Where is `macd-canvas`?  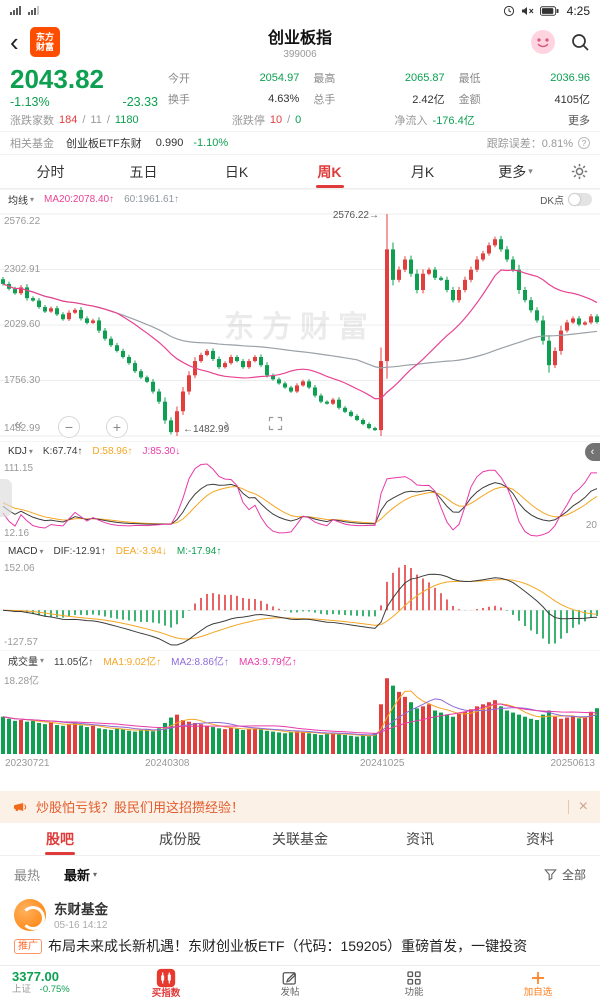
macd-canvas is located at coordinates (300, 605).